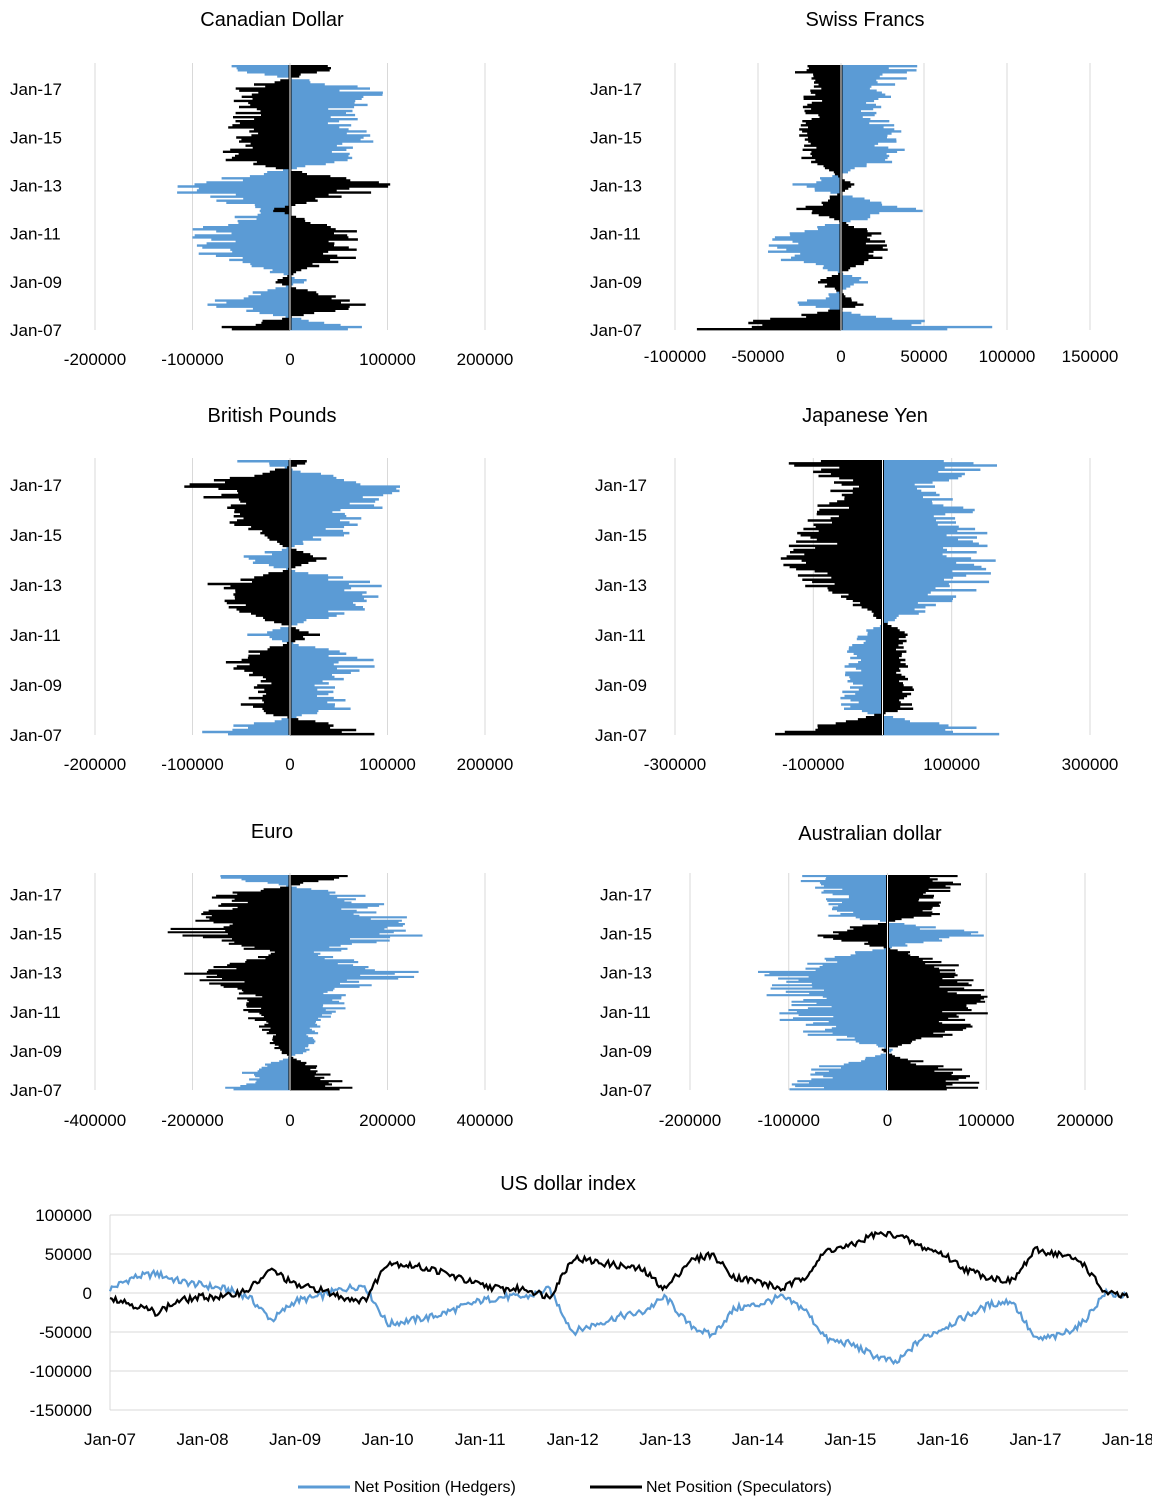  What do you see at coordinates (388, 1439) in the screenshot?
I see `x-tick-label: Jan-10` at bounding box center [388, 1439].